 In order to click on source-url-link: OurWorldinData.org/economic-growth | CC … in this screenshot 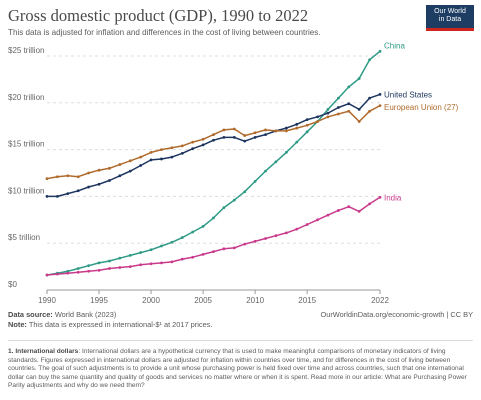, I will do `click(396, 314)`.